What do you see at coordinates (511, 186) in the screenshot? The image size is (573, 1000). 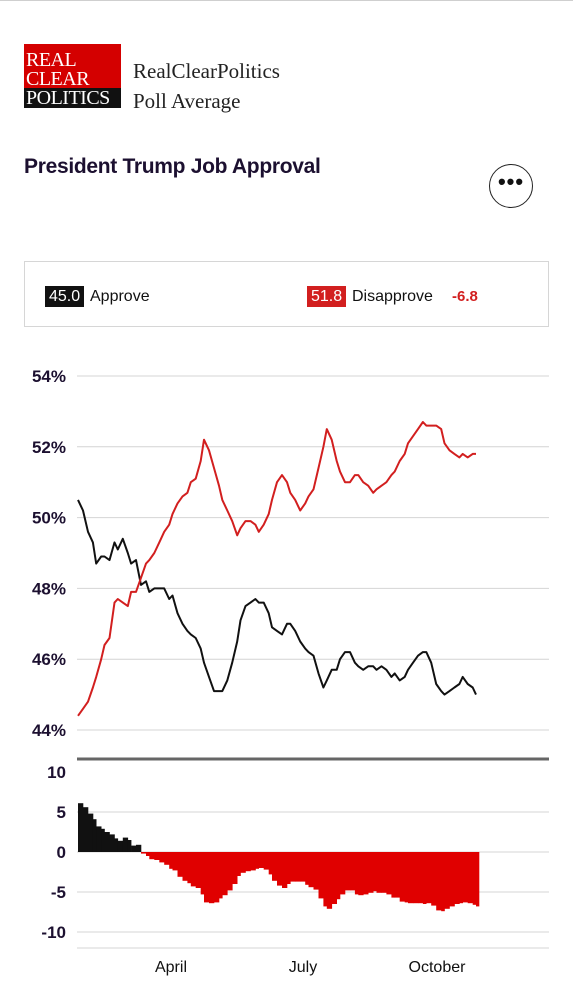 I see `more-options-button: •••` at bounding box center [511, 186].